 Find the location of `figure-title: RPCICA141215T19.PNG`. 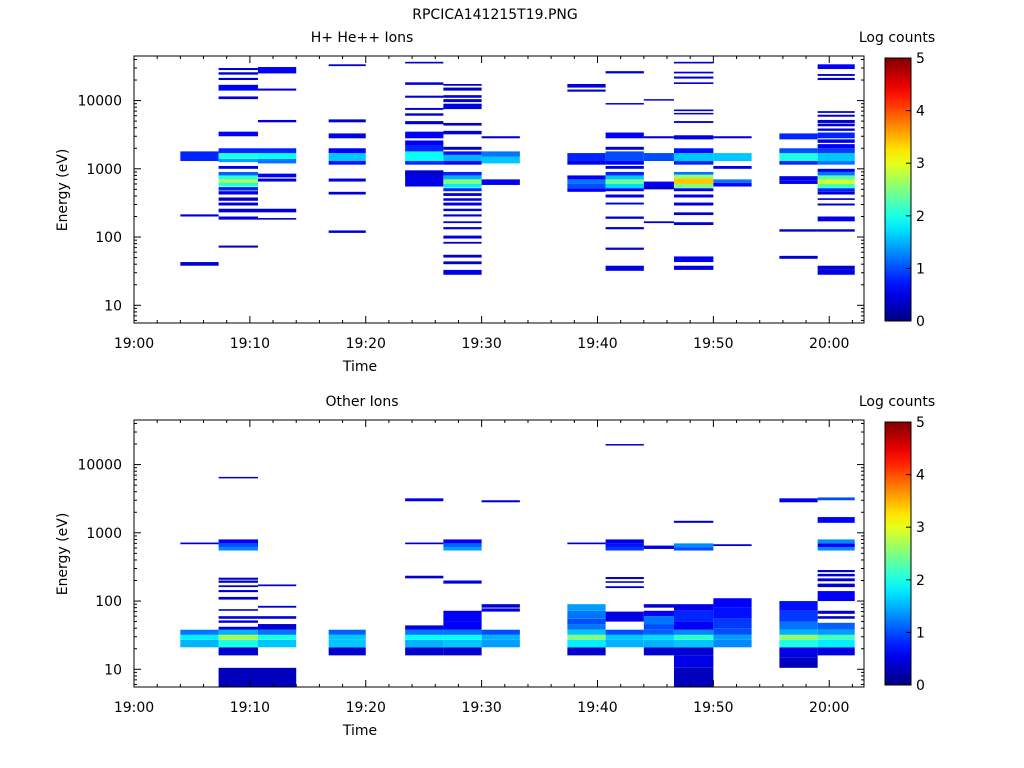

figure-title: RPCICA141215T19.PNG is located at coordinates (494, 15).